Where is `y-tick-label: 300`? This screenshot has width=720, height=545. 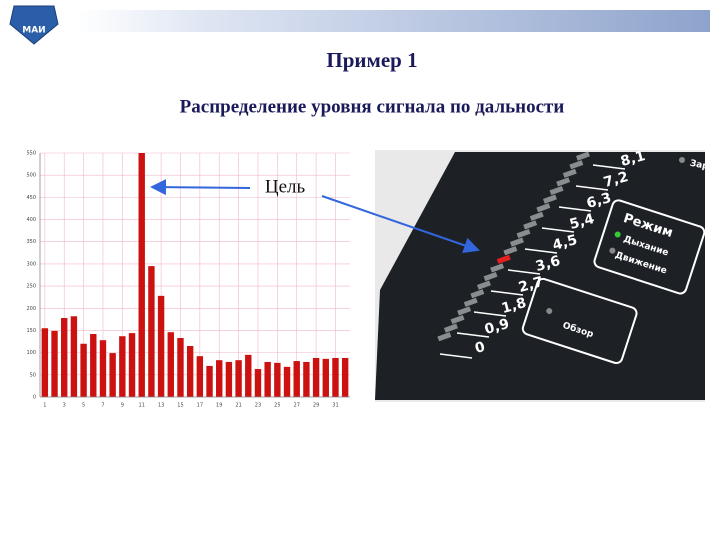 y-tick-label: 300 is located at coordinates (31, 264).